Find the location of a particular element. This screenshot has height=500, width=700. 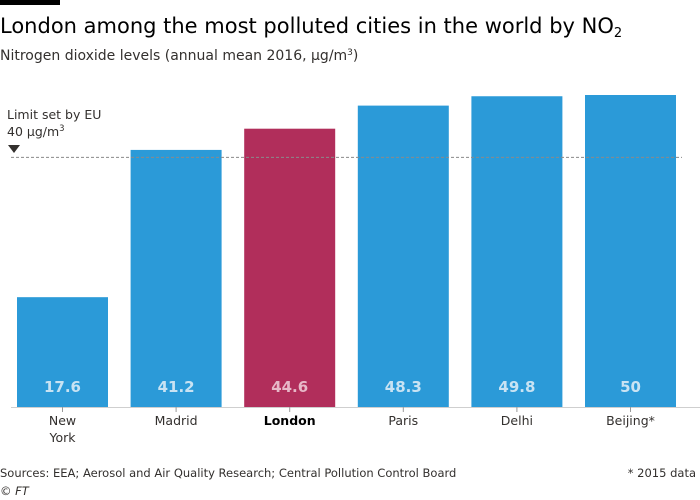

top-rule is located at coordinates (30, 2).